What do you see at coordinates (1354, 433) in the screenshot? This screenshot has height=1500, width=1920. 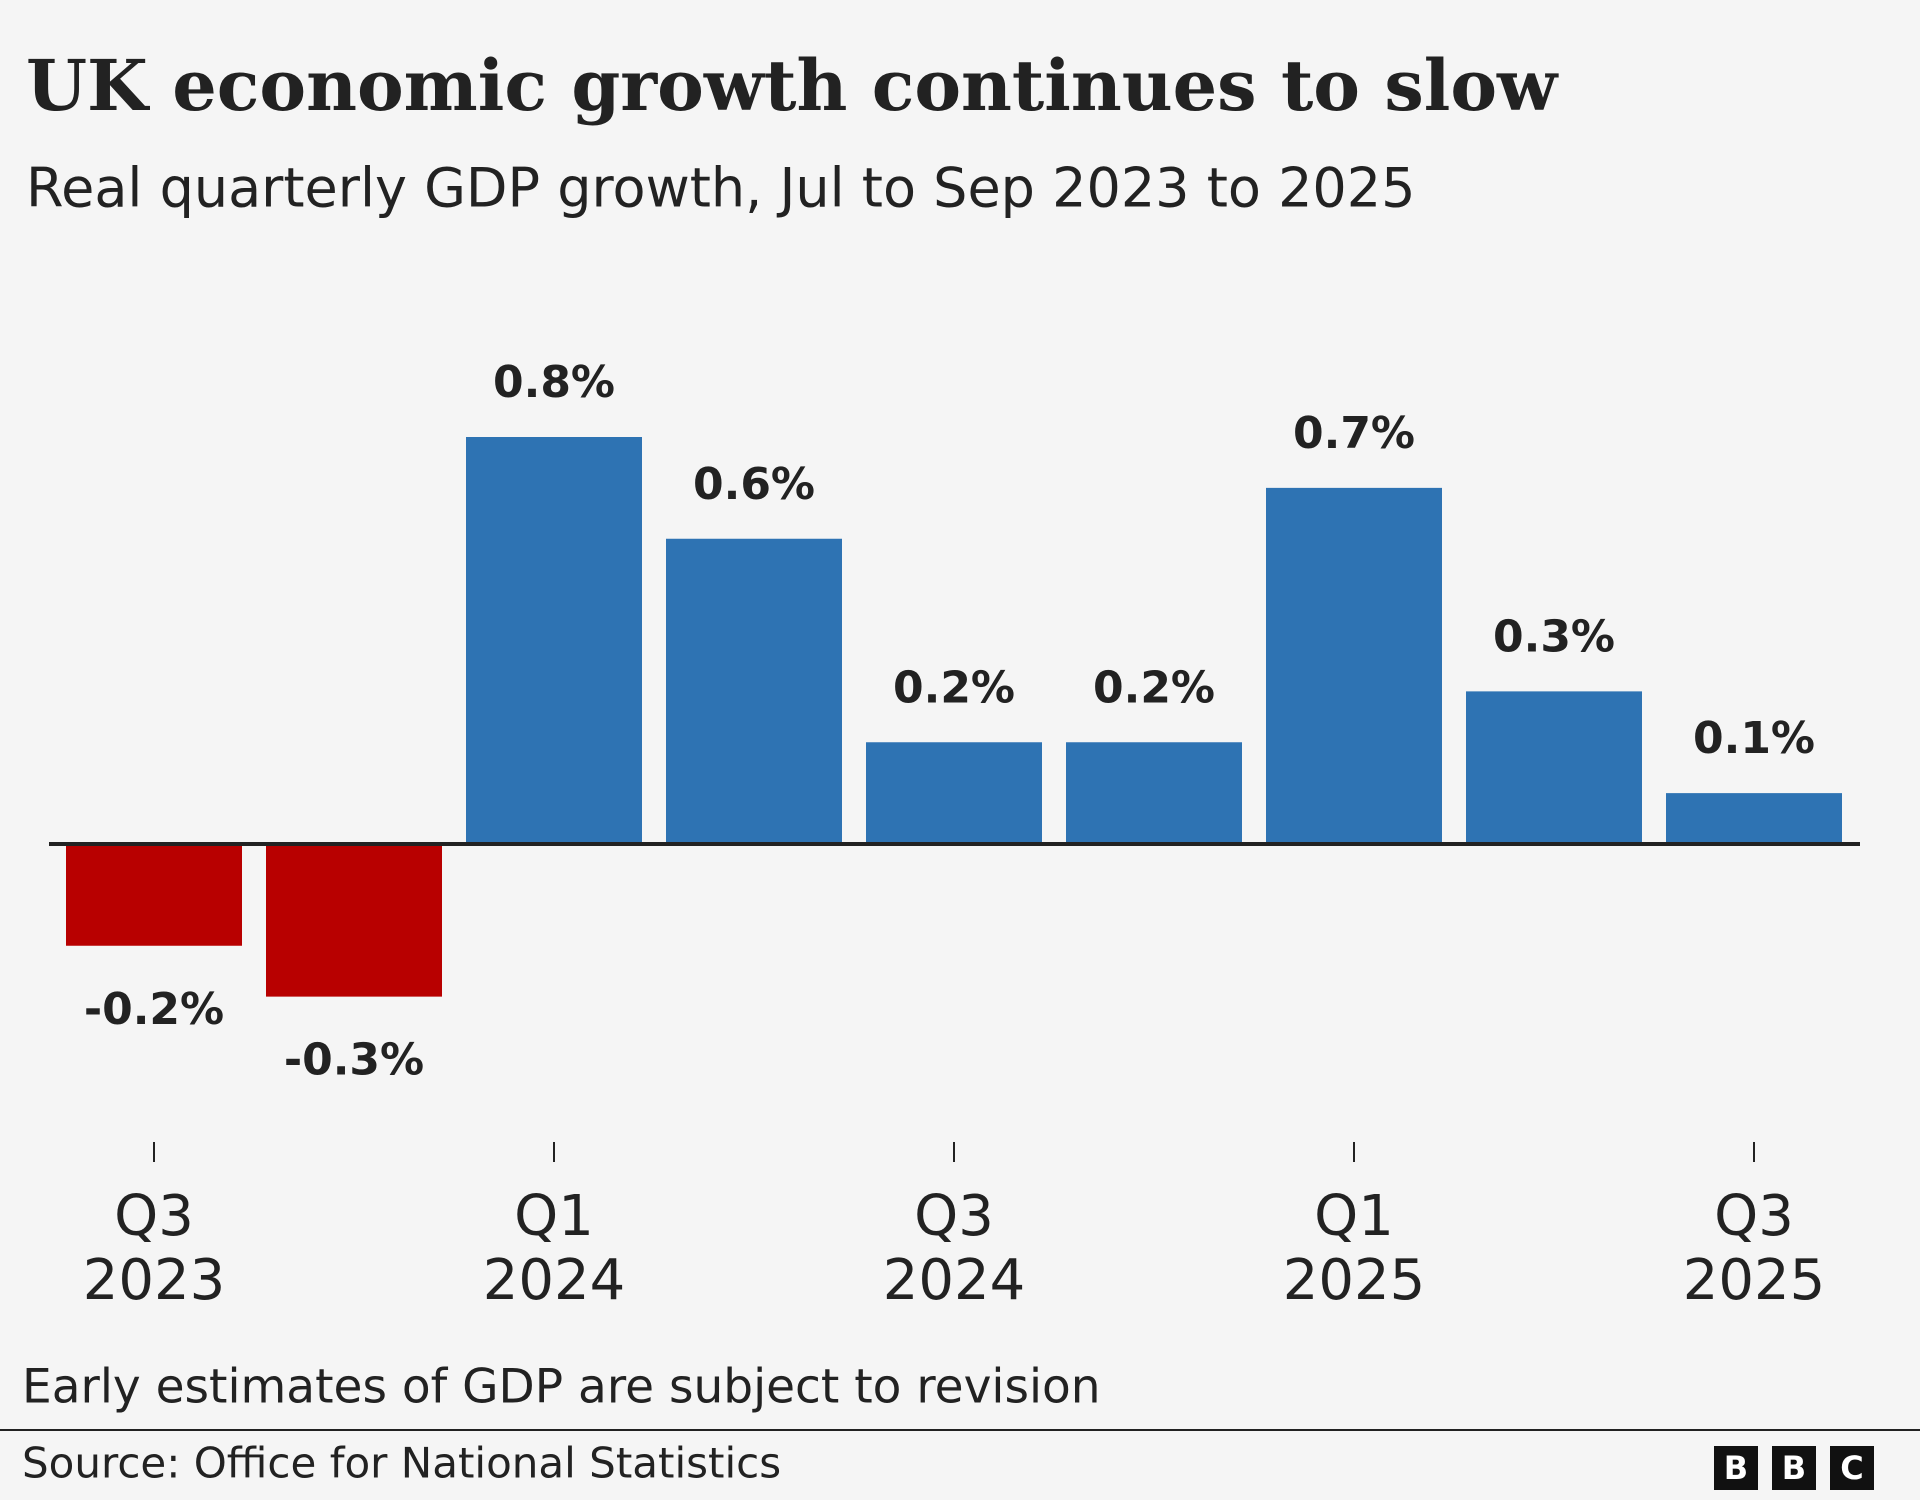 I see `value-label: 0.7%` at bounding box center [1354, 433].